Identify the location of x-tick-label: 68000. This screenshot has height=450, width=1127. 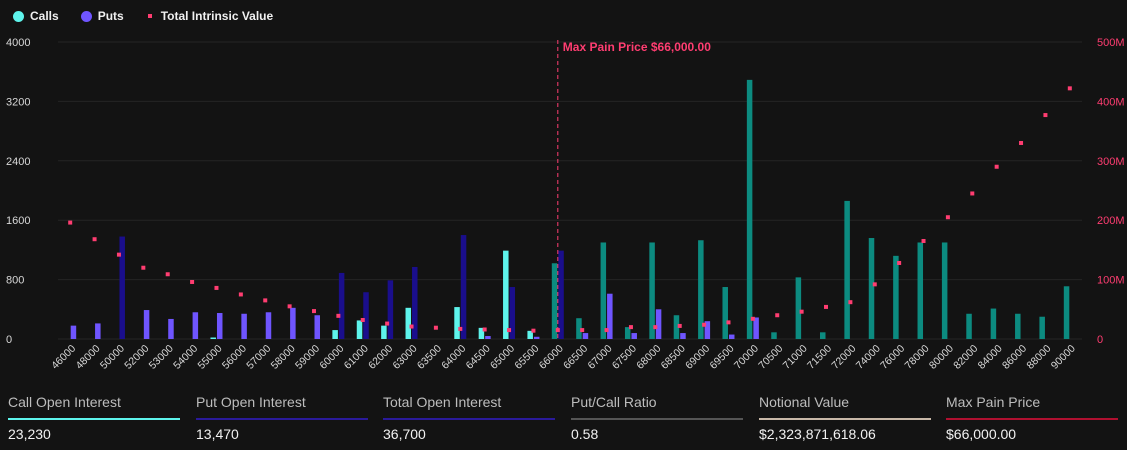
(648, 357).